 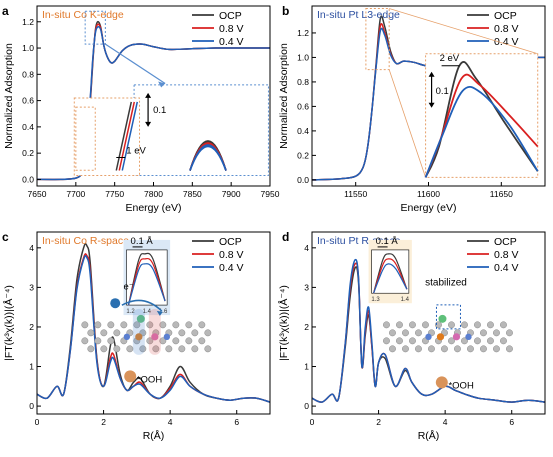 What do you see at coordinates (127, 136) in the screenshot?
I see `inset-edge-line` at bounding box center [127, 136].